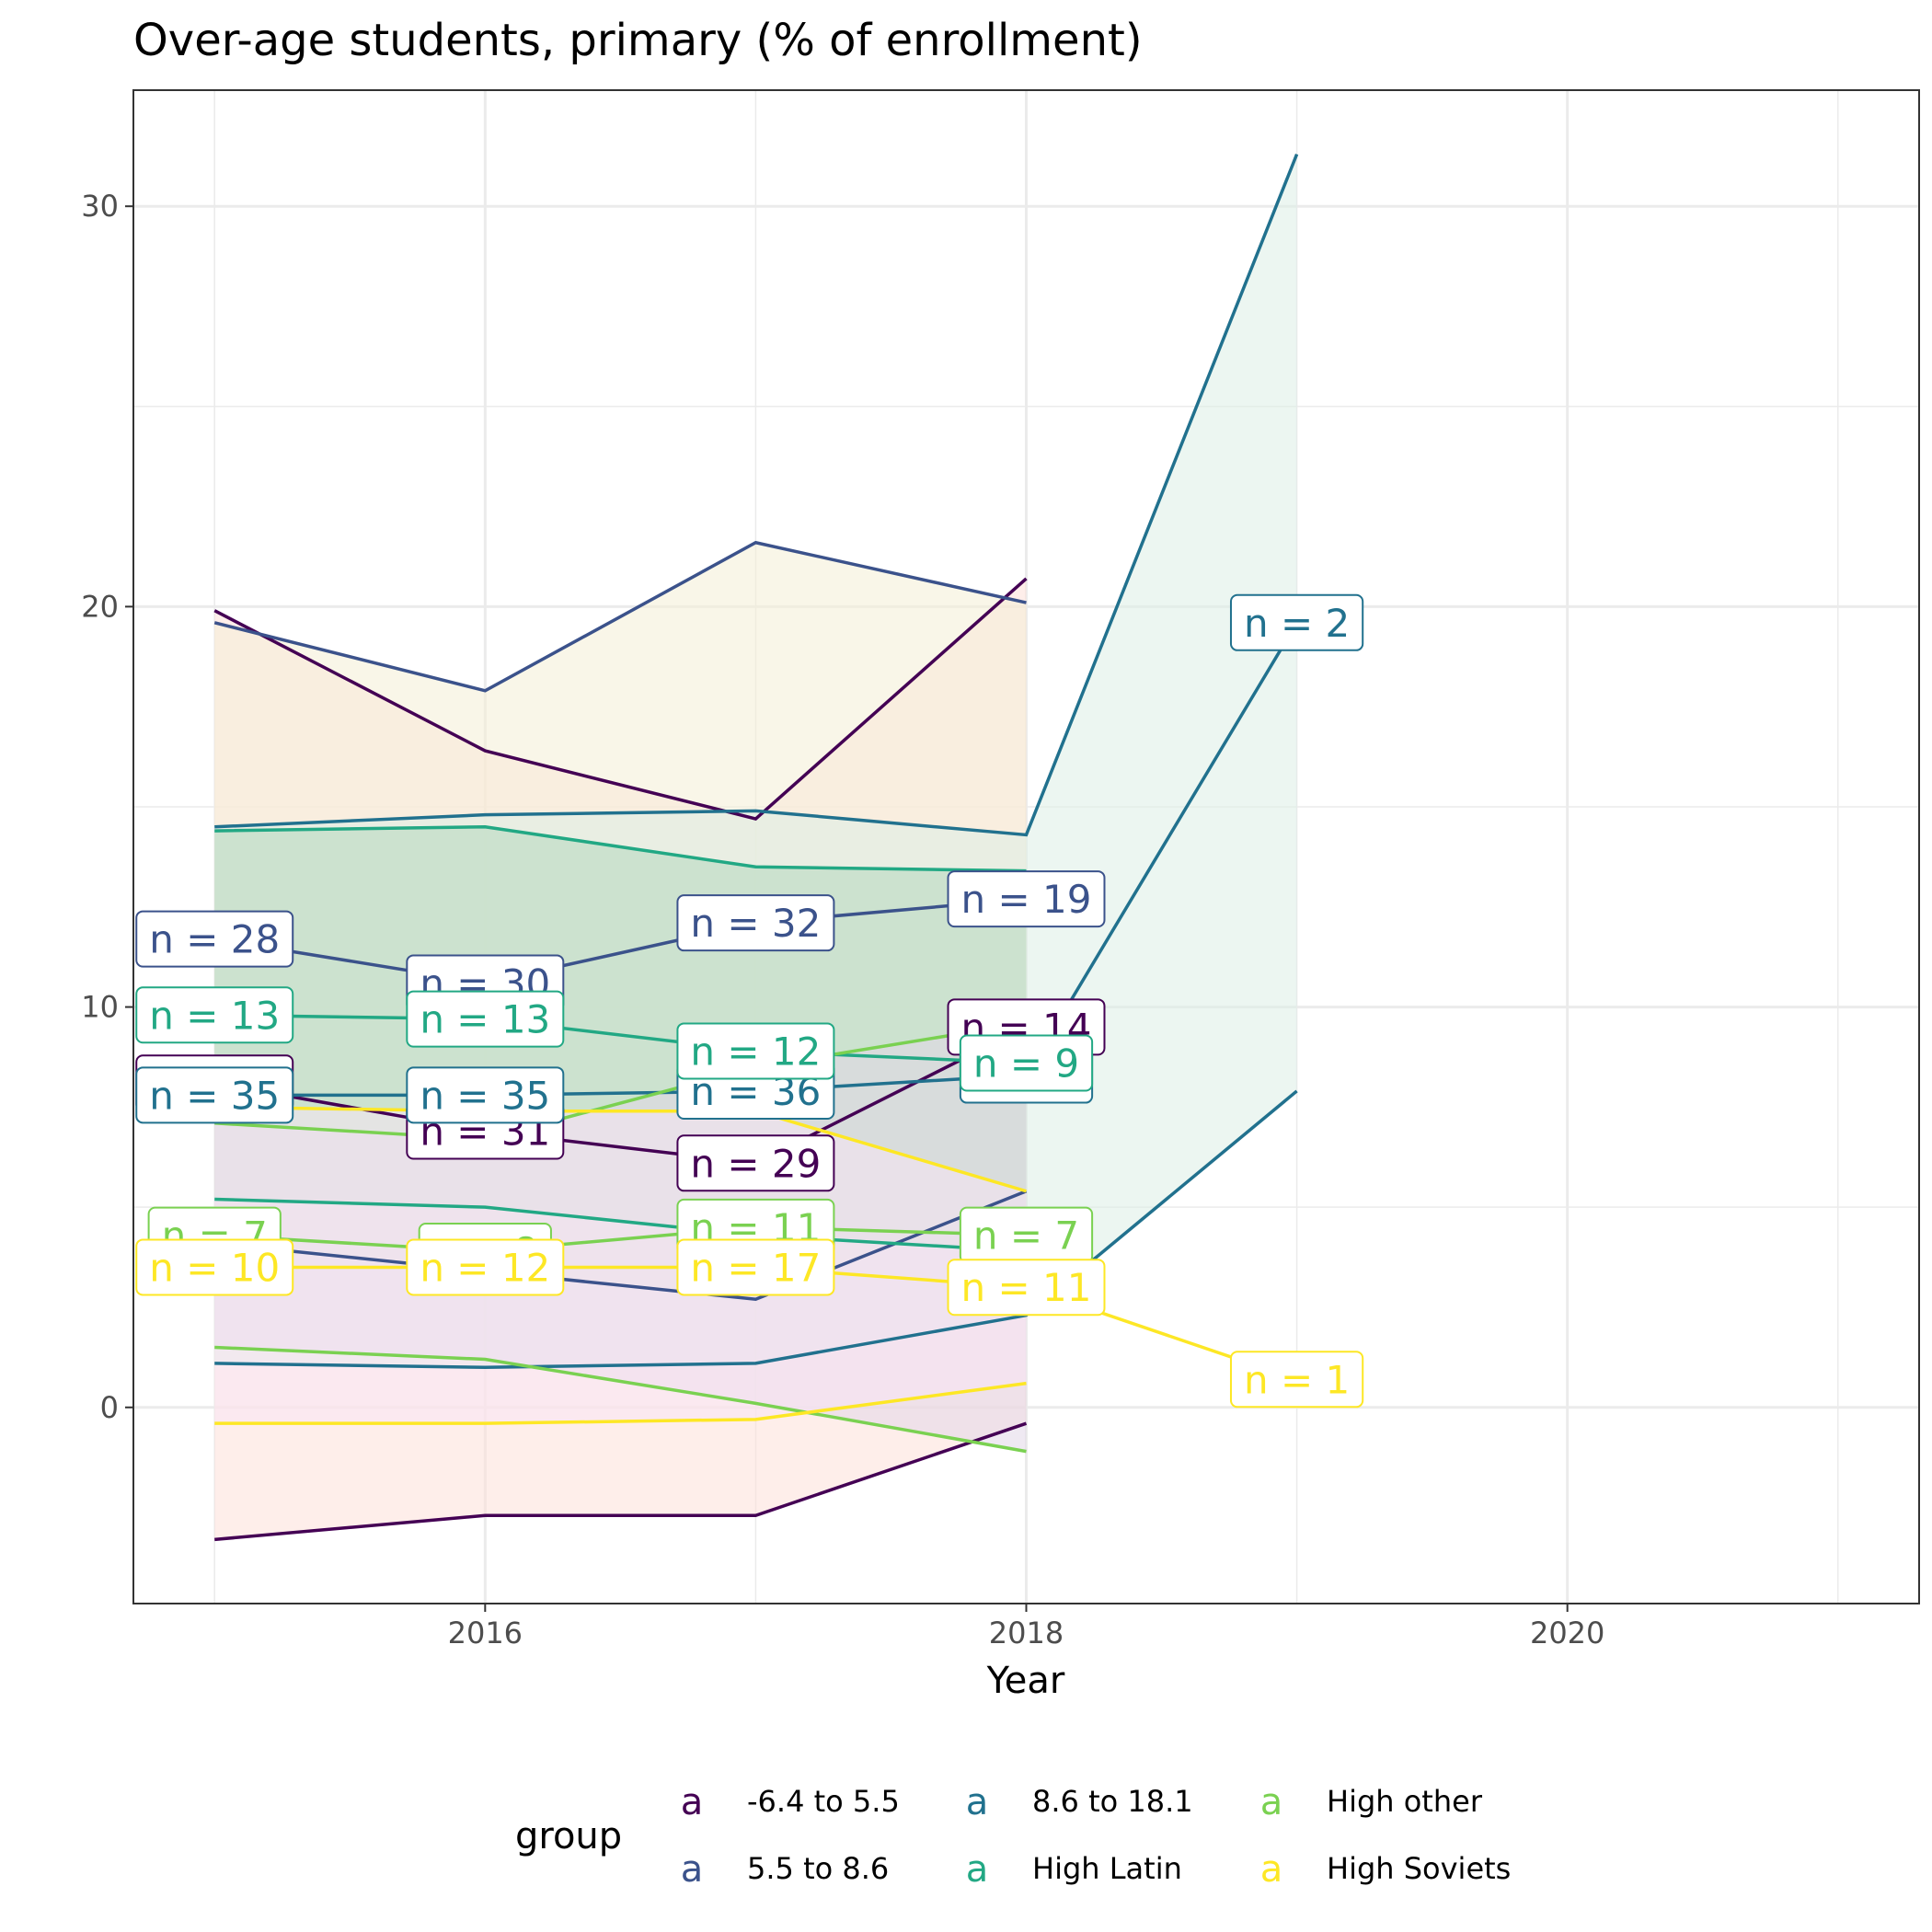 The width and height of the screenshot is (1932, 1932). I want to click on lower-line-High other, so click(620, 1399).